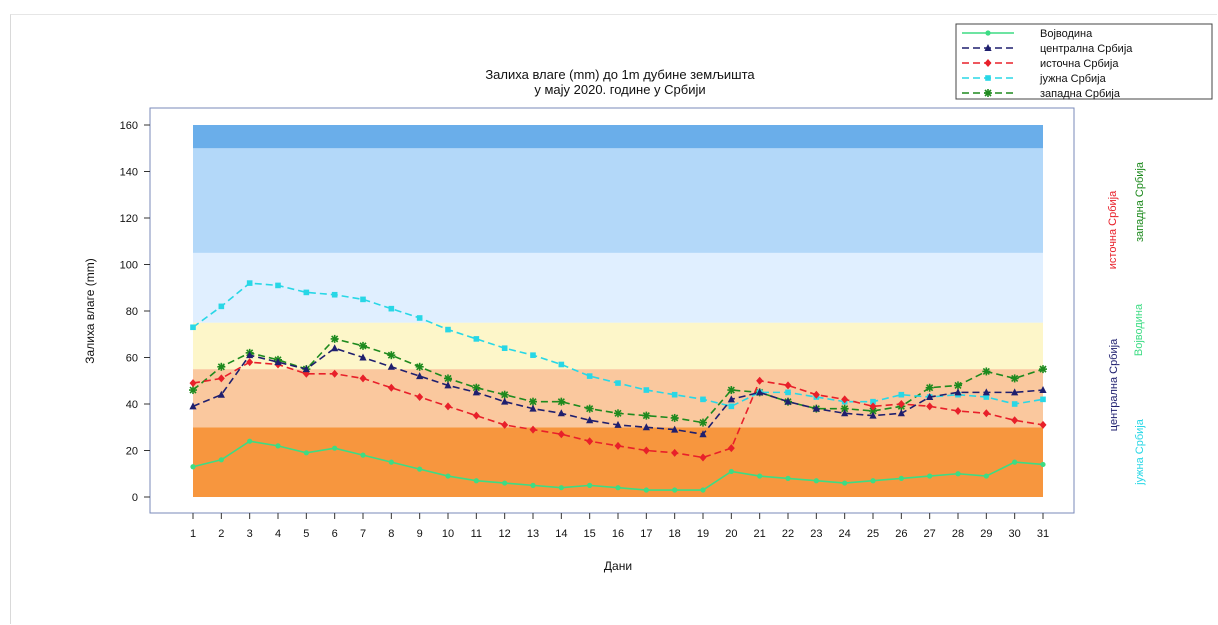 This screenshot has width=1218, height=625. What do you see at coordinates (132, 452) in the screenshot?
I see `y-tick-label: 20` at bounding box center [132, 452].